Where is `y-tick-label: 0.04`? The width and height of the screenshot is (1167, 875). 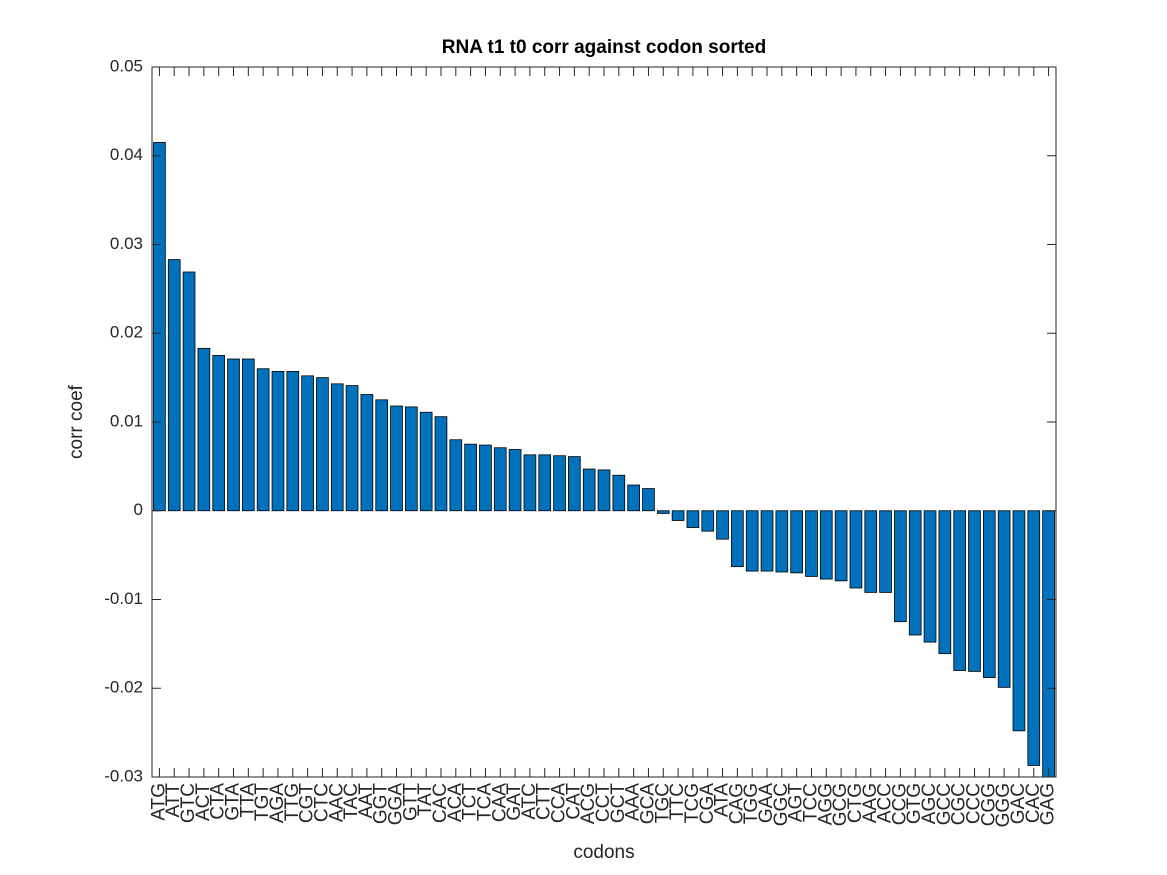 y-tick-label: 0.04 is located at coordinates (126, 154).